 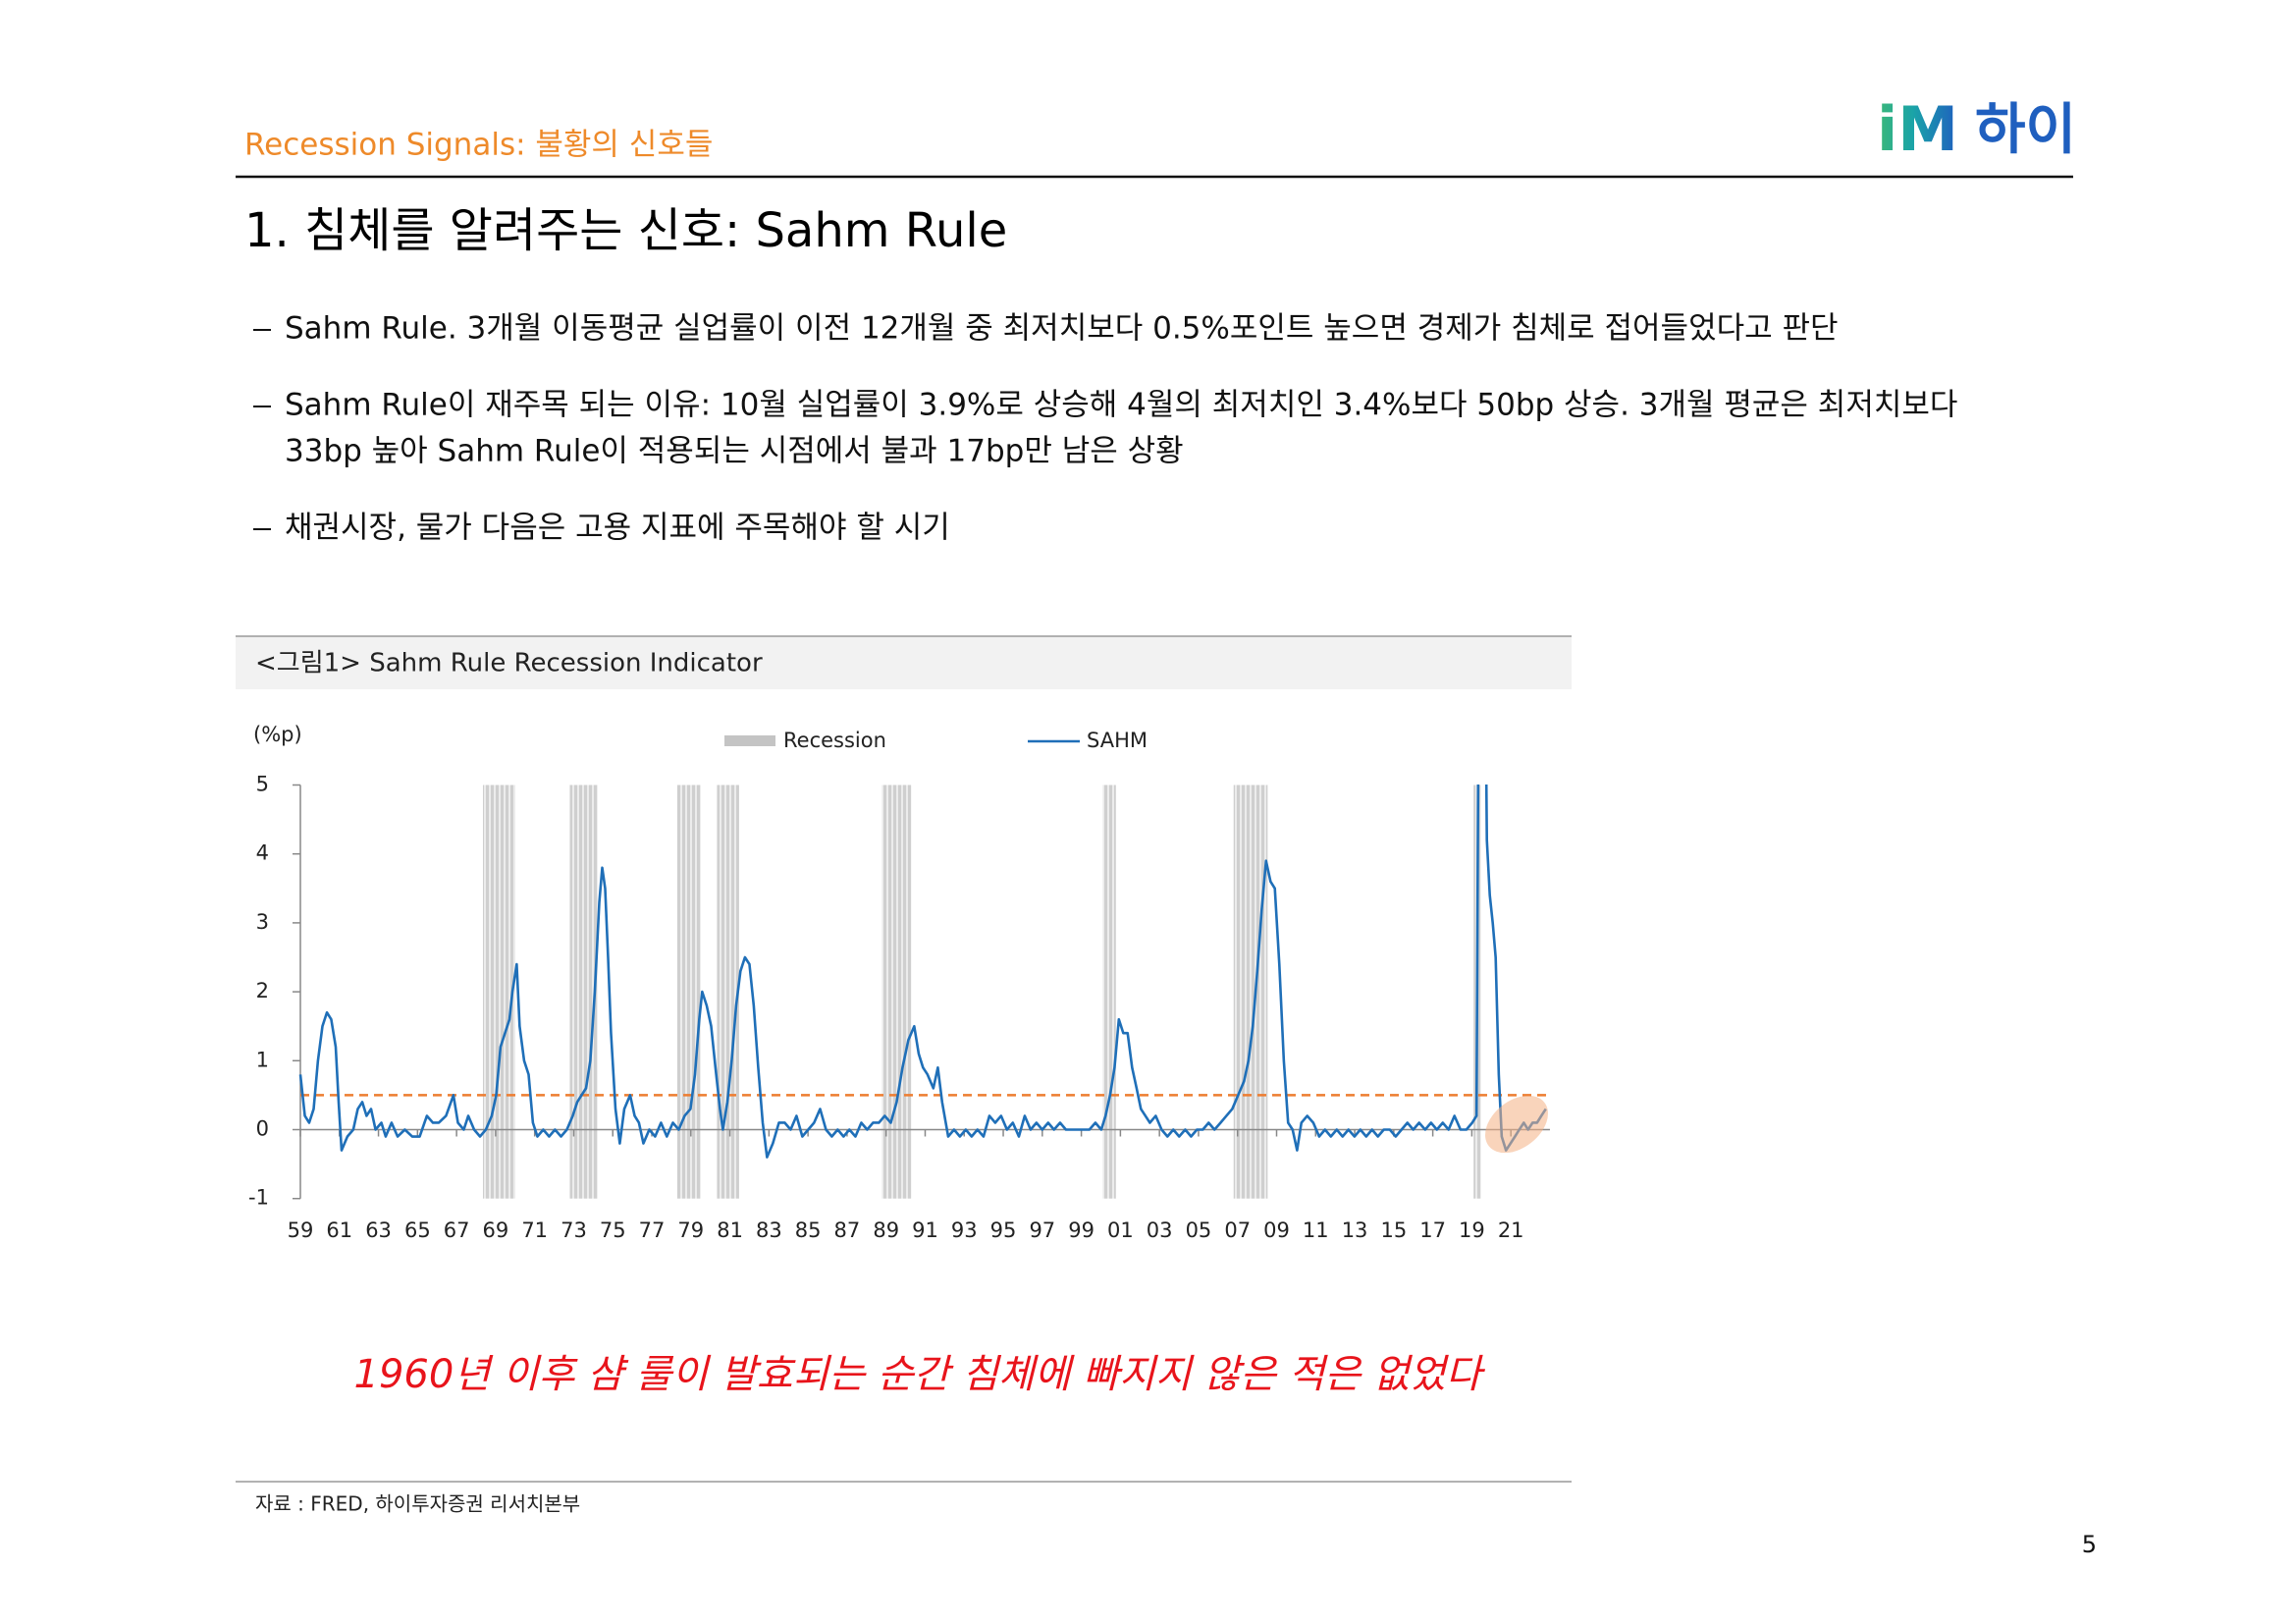 I want to click on y-tick-label: -1, so click(x=258, y=1198).